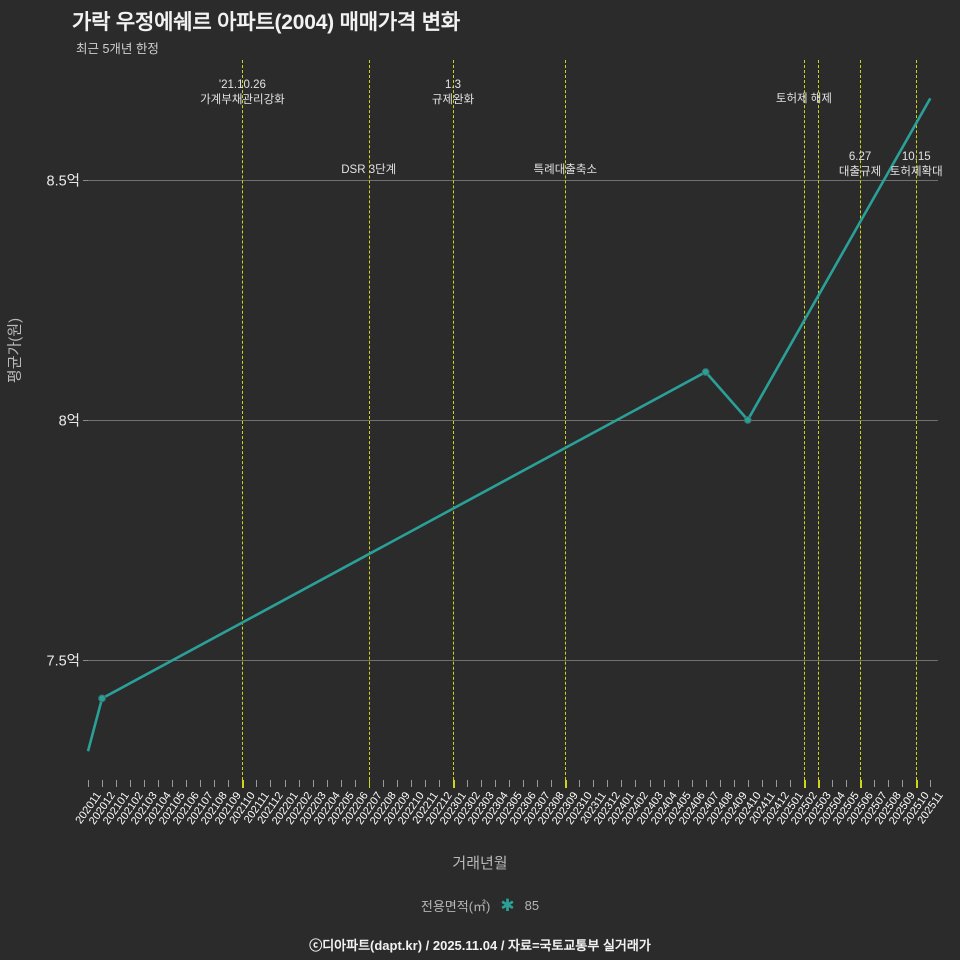 Image resolution: width=960 pixels, height=960 pixels. Describe the element at coordinates (507, 905) in the screenshot. I see `asterisk-marker-icon: ✱` at that location.